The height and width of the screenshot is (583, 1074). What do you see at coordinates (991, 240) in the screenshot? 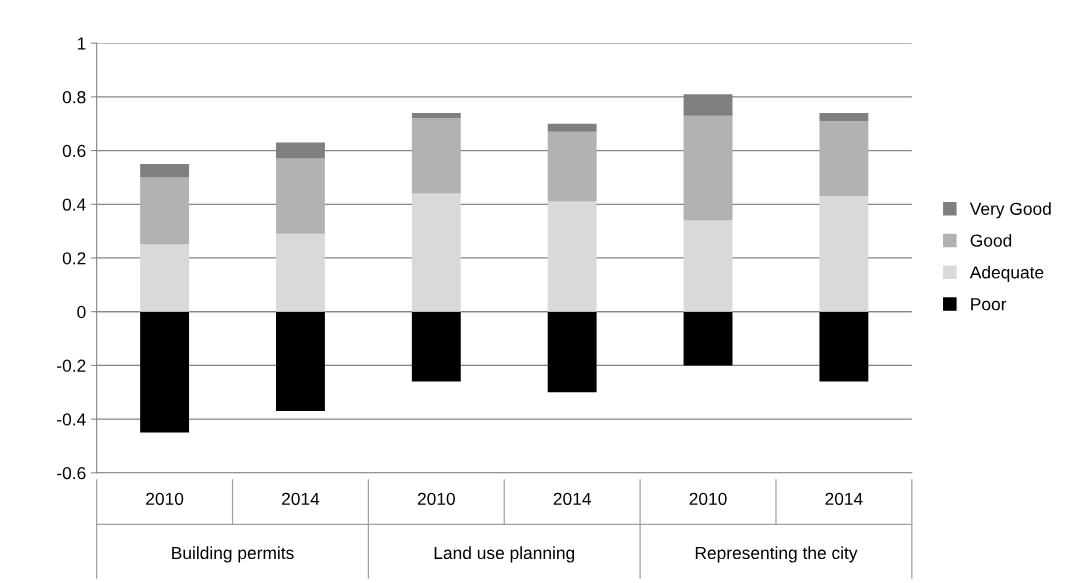
I see `legend-label: Good` at bounding box center [991, 240].